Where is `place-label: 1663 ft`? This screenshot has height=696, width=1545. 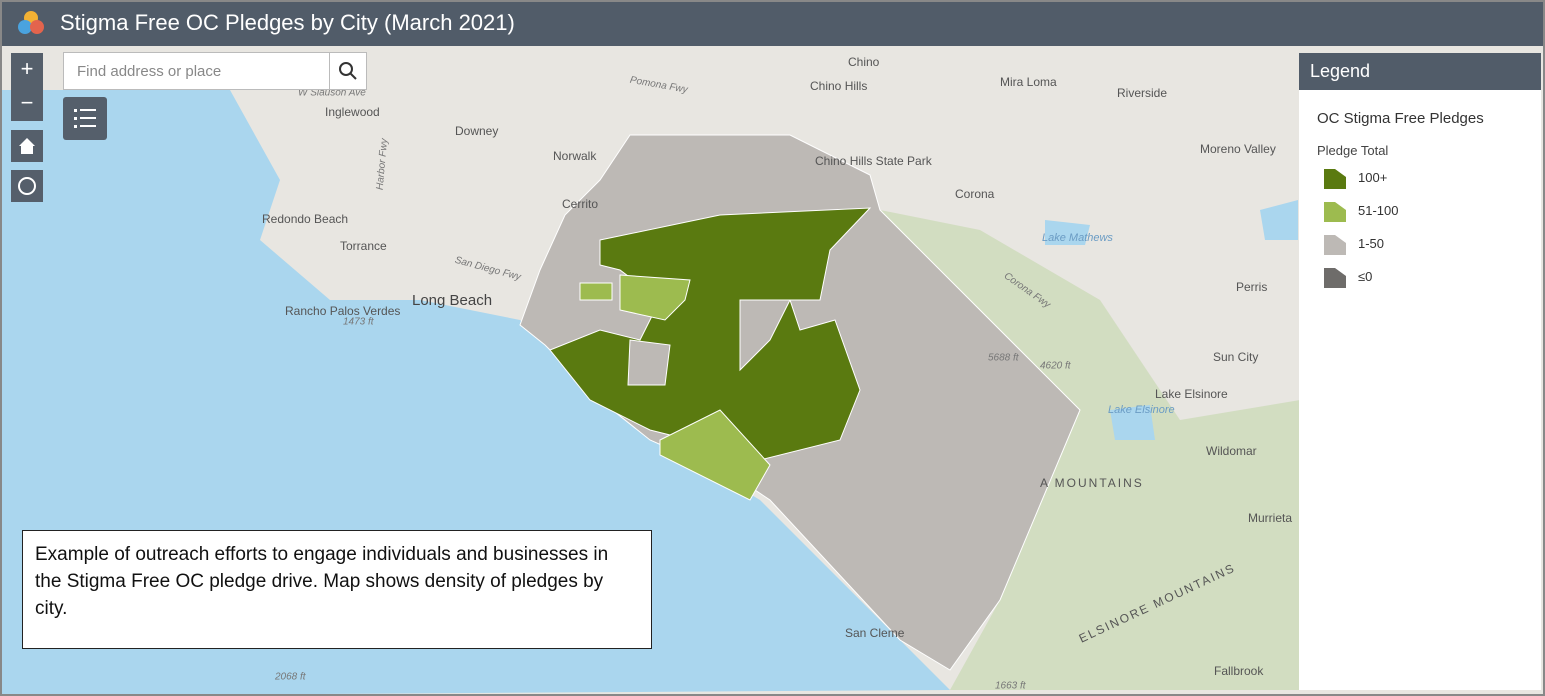 place-label: 1663 ft is located at coordinates (1011, 686).